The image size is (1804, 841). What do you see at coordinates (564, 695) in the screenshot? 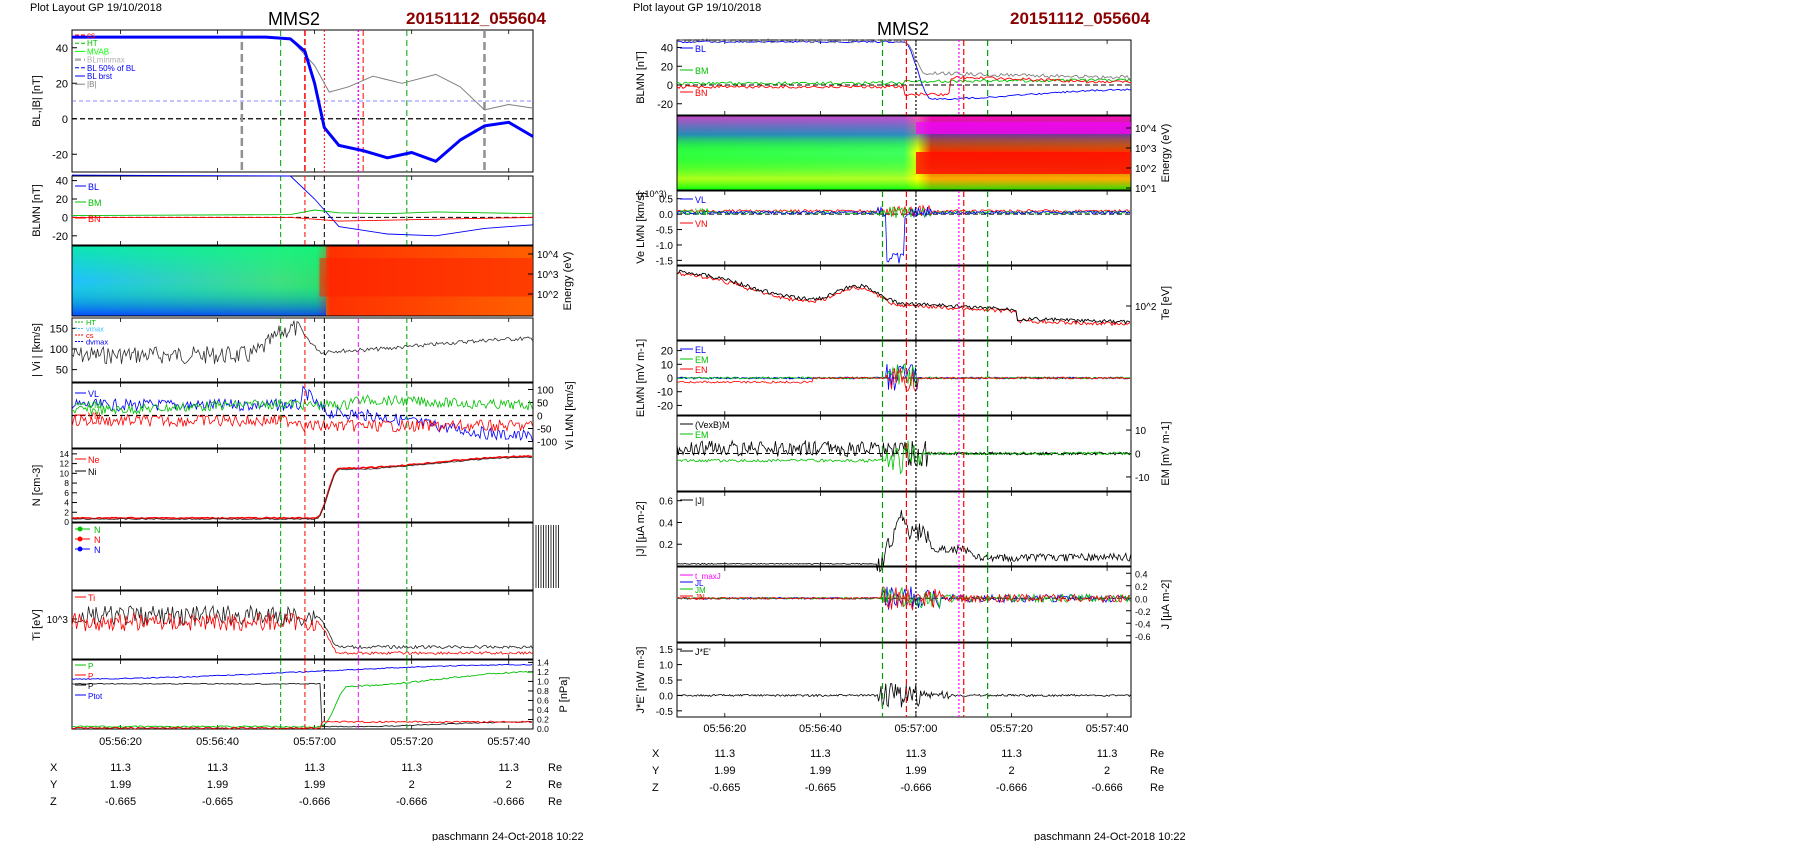
I see `y-axis-label: P [nPa]` at bounding box center [564, 695].